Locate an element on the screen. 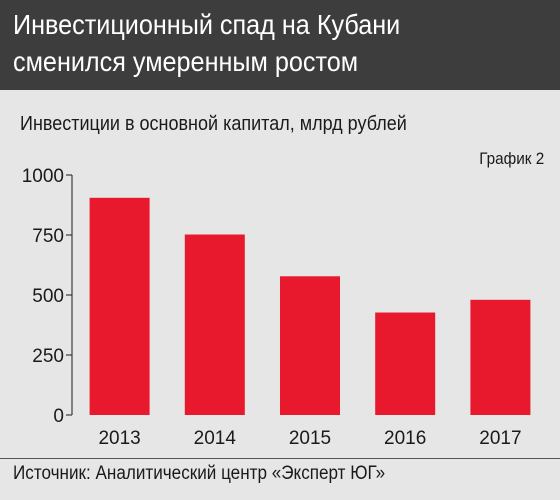  y-axis: 0 250 500 750 1000 is located at coordinates (47, 296).